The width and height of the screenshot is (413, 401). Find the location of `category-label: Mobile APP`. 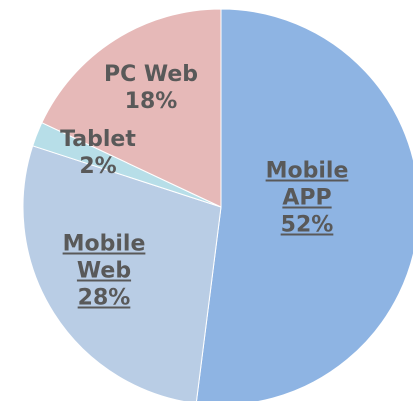

category-label: Mobile APP is located at coordinates (307, 184).